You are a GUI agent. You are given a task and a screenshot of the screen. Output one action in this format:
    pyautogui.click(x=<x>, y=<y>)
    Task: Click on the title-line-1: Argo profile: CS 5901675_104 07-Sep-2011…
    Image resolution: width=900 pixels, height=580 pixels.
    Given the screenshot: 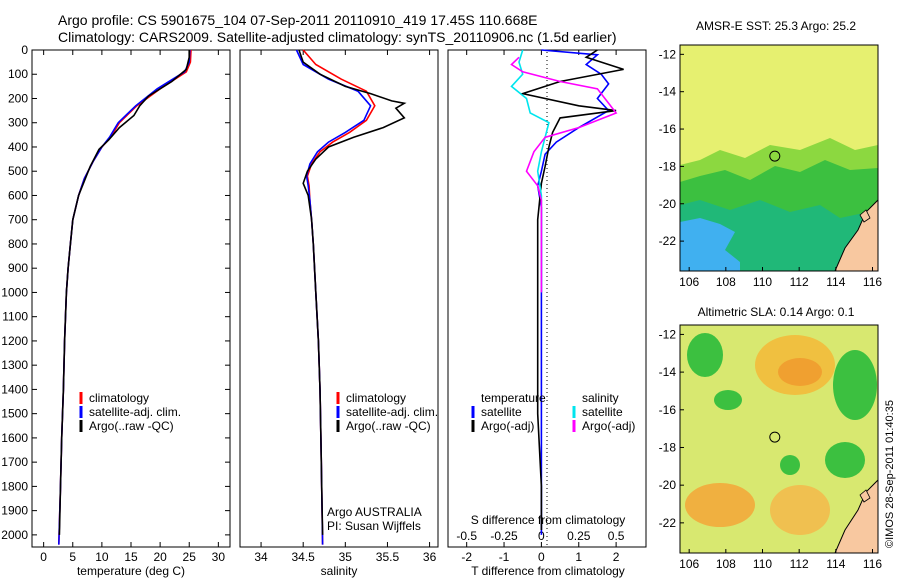 What is the action you would take?
    pyautogui.click(x=298, y=20)
    